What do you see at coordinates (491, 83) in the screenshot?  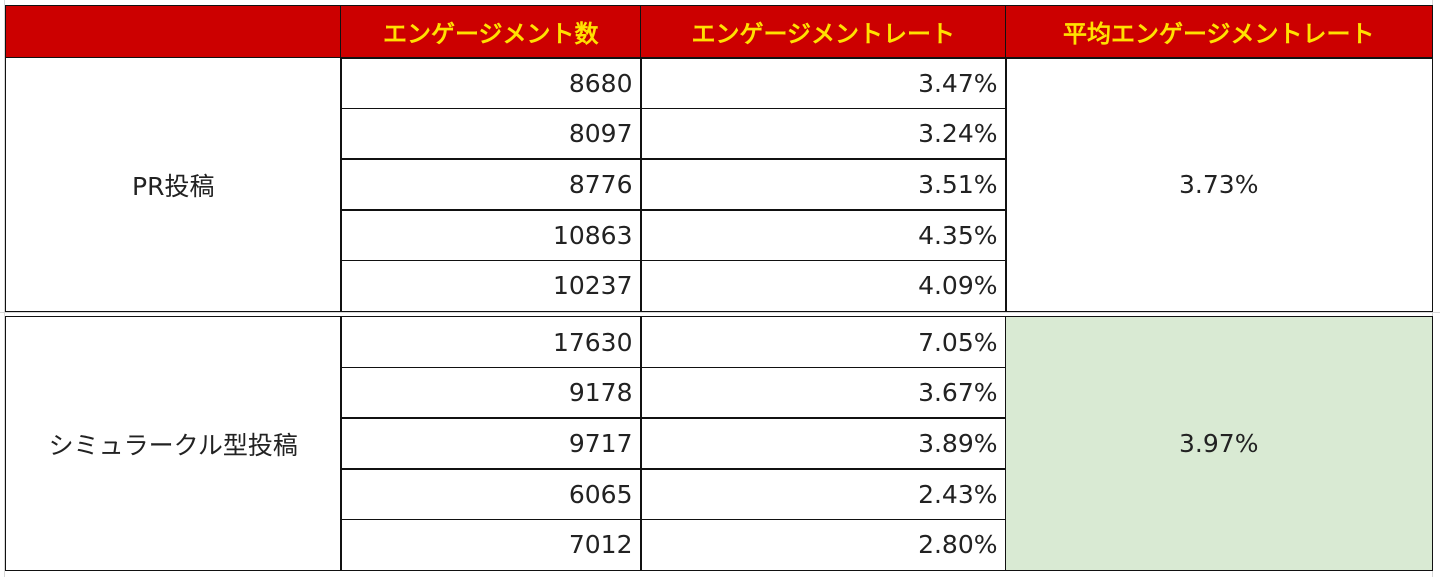 I see `engagement-count: 8680` at bounding box center [491, 83].